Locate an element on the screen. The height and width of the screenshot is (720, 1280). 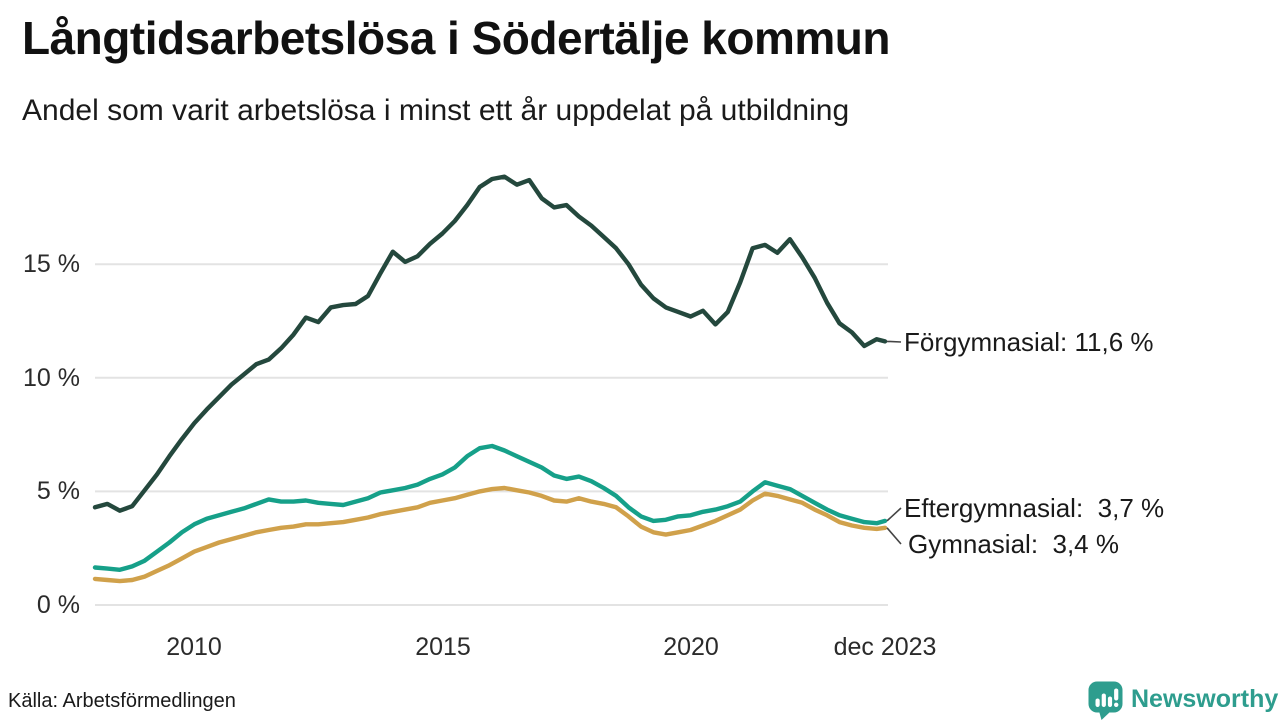
series-line-gymnasial is located at coordinates (490, 534).